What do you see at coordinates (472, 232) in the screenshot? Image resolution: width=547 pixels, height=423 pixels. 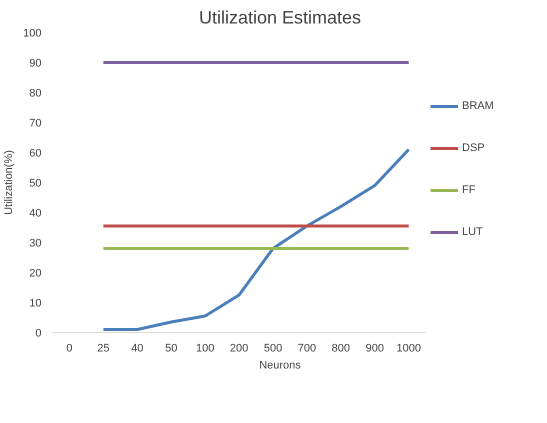 I see `legend-label: LUT` at bounding box center [472, 232].